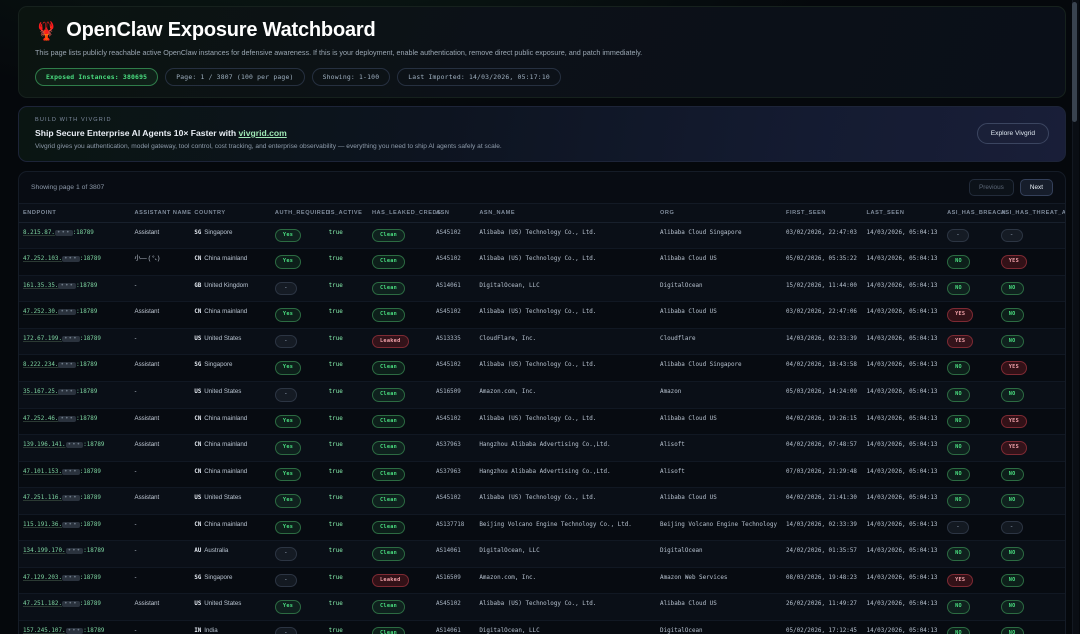  What do you see at coordinates (211, 630) in the screenshot?
I see `country-name: India` at bounding box center [211, 630].